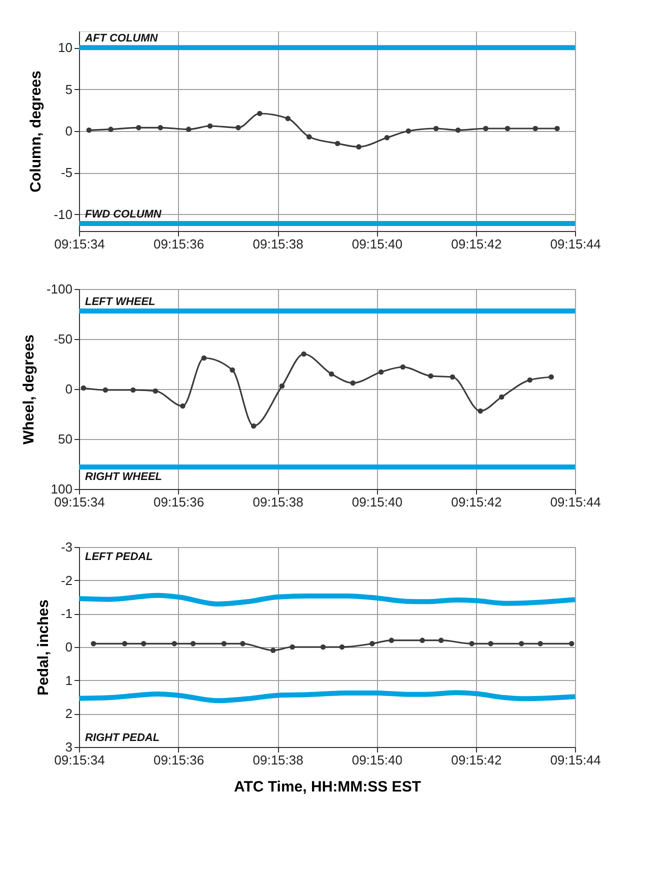 Image resolution: width=670 pixels, height=882 pixels. Describe the element at coordinates (68, 89) in the screenshot. I see `y-tick-label: 5` at that location.